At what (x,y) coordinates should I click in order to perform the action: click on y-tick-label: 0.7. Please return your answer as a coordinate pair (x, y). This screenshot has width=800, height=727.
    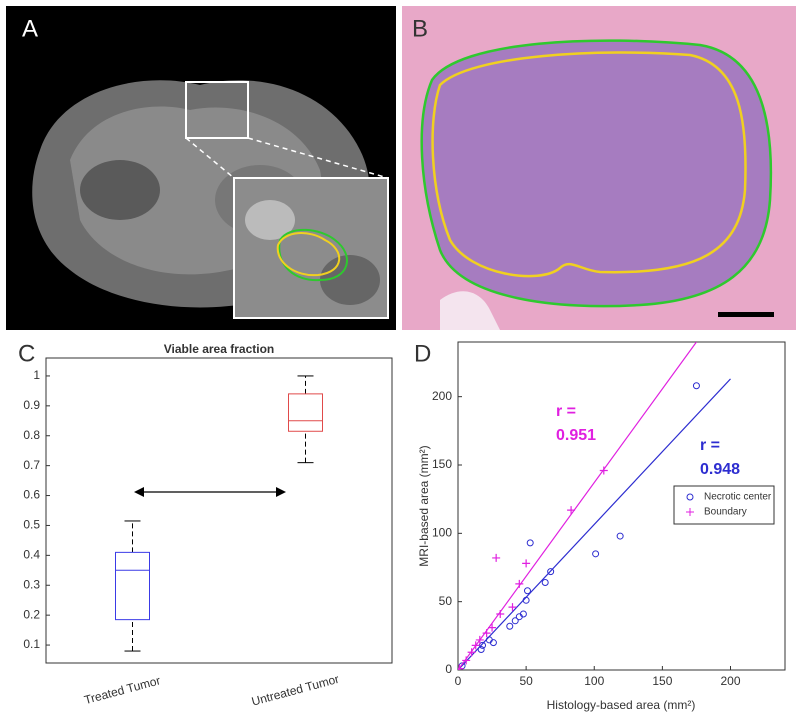
    Looking at the image, I should click on (31, 465).